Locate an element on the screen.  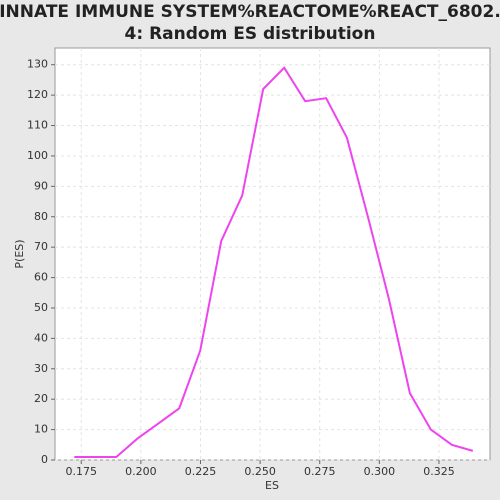
y-tick-label: 10 is located at coordinates (41, 429).